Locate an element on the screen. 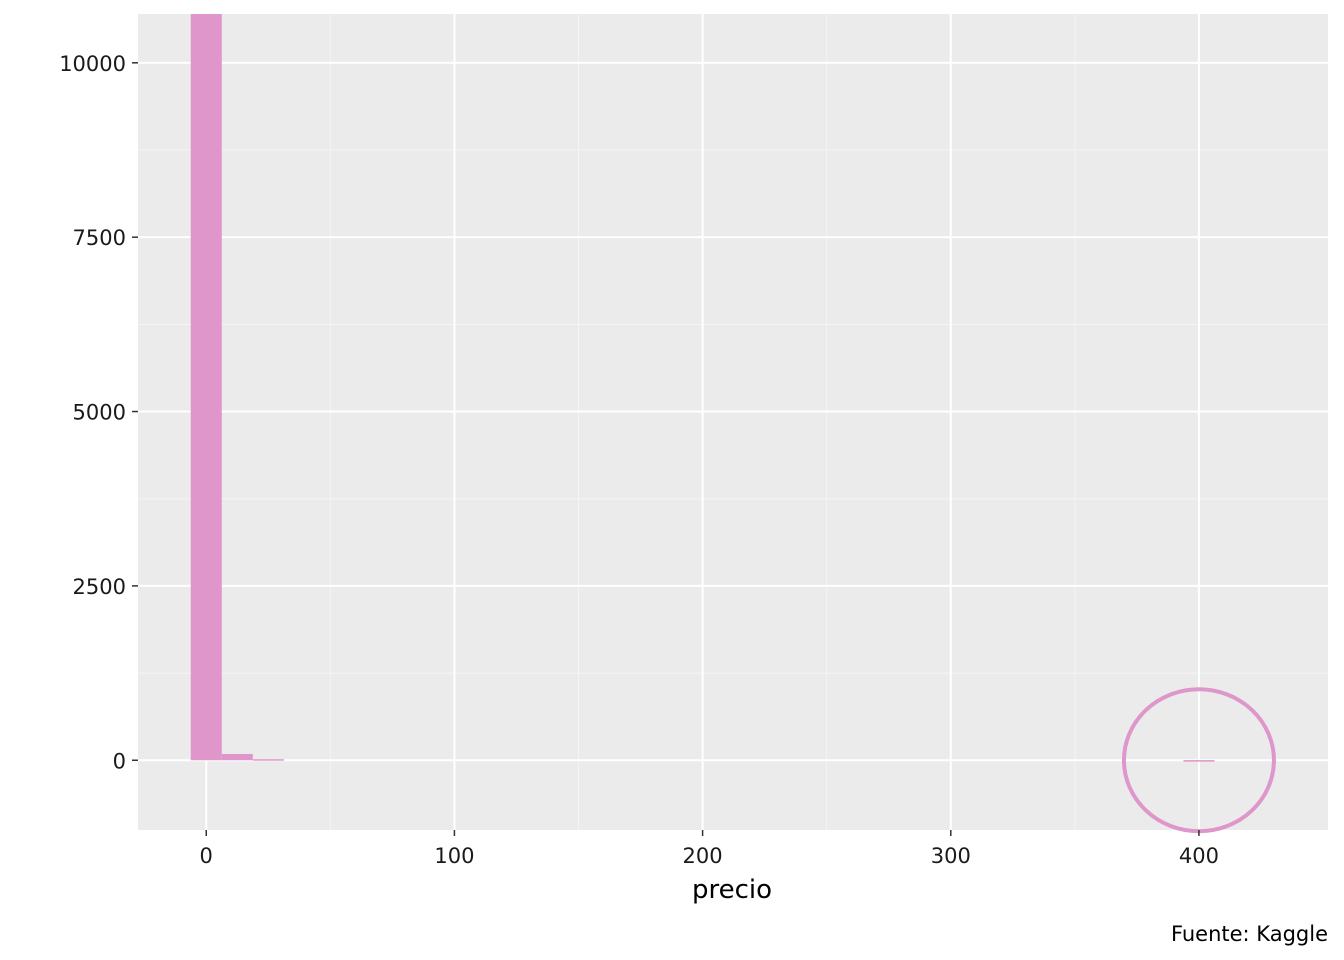 The height and width of the screenshot is (960, 1344). x-tick-label: 200 is located at coordinates (703, 856).